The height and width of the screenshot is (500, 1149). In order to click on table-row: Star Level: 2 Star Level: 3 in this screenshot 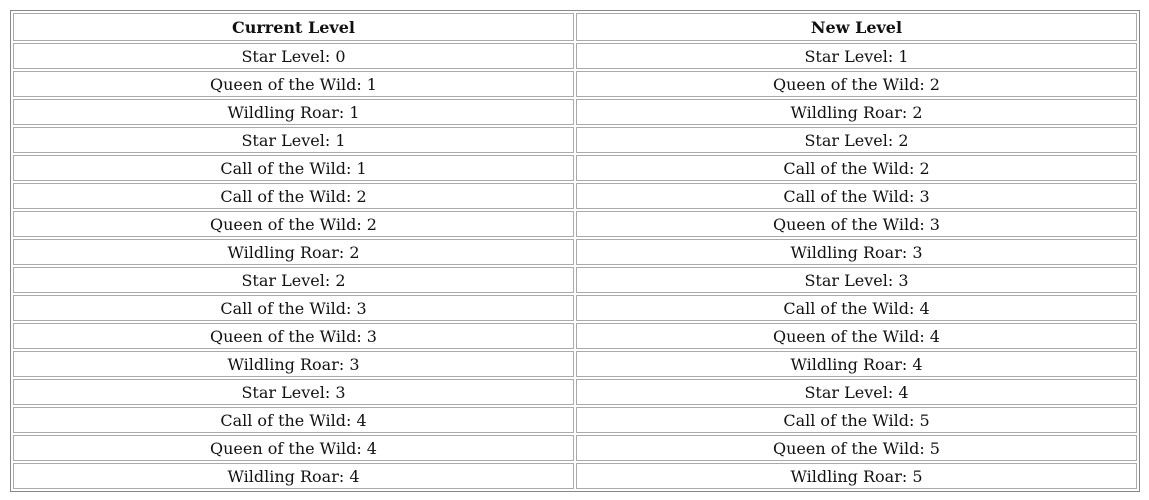, I will do `click(575, 280)`.